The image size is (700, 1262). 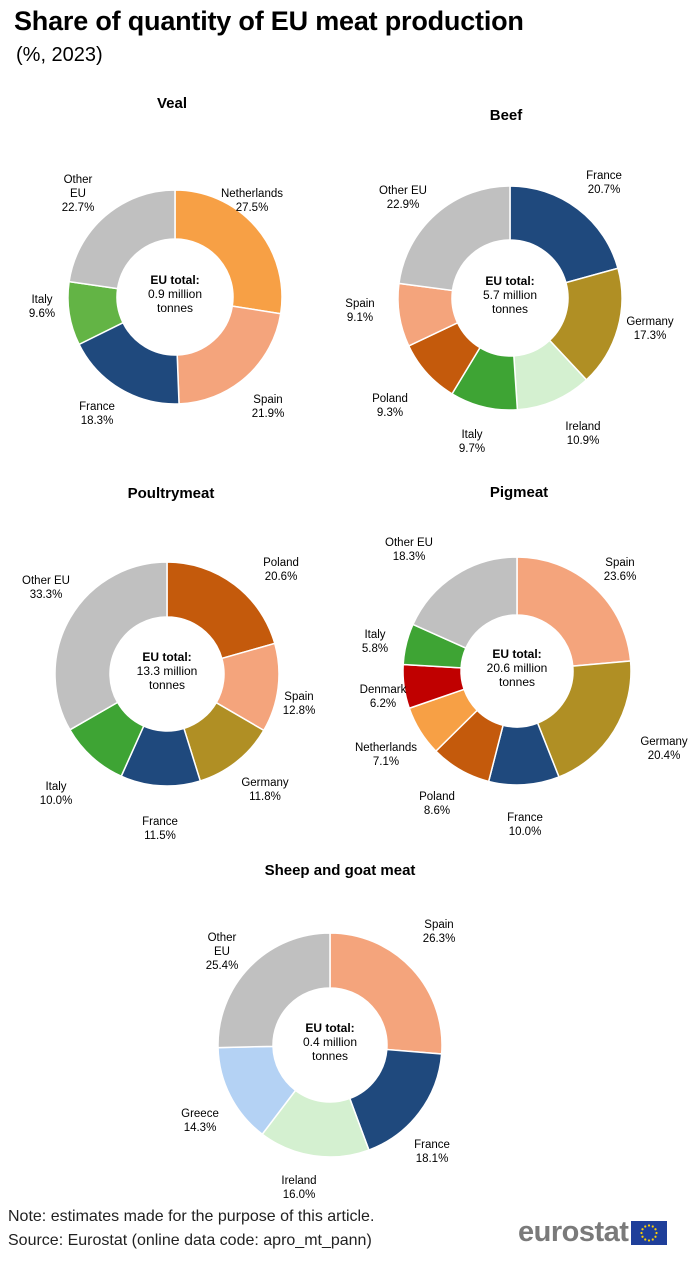 I want to click on pigmeat-label-value-poland: 8.6%, so click(x=437, y=811).